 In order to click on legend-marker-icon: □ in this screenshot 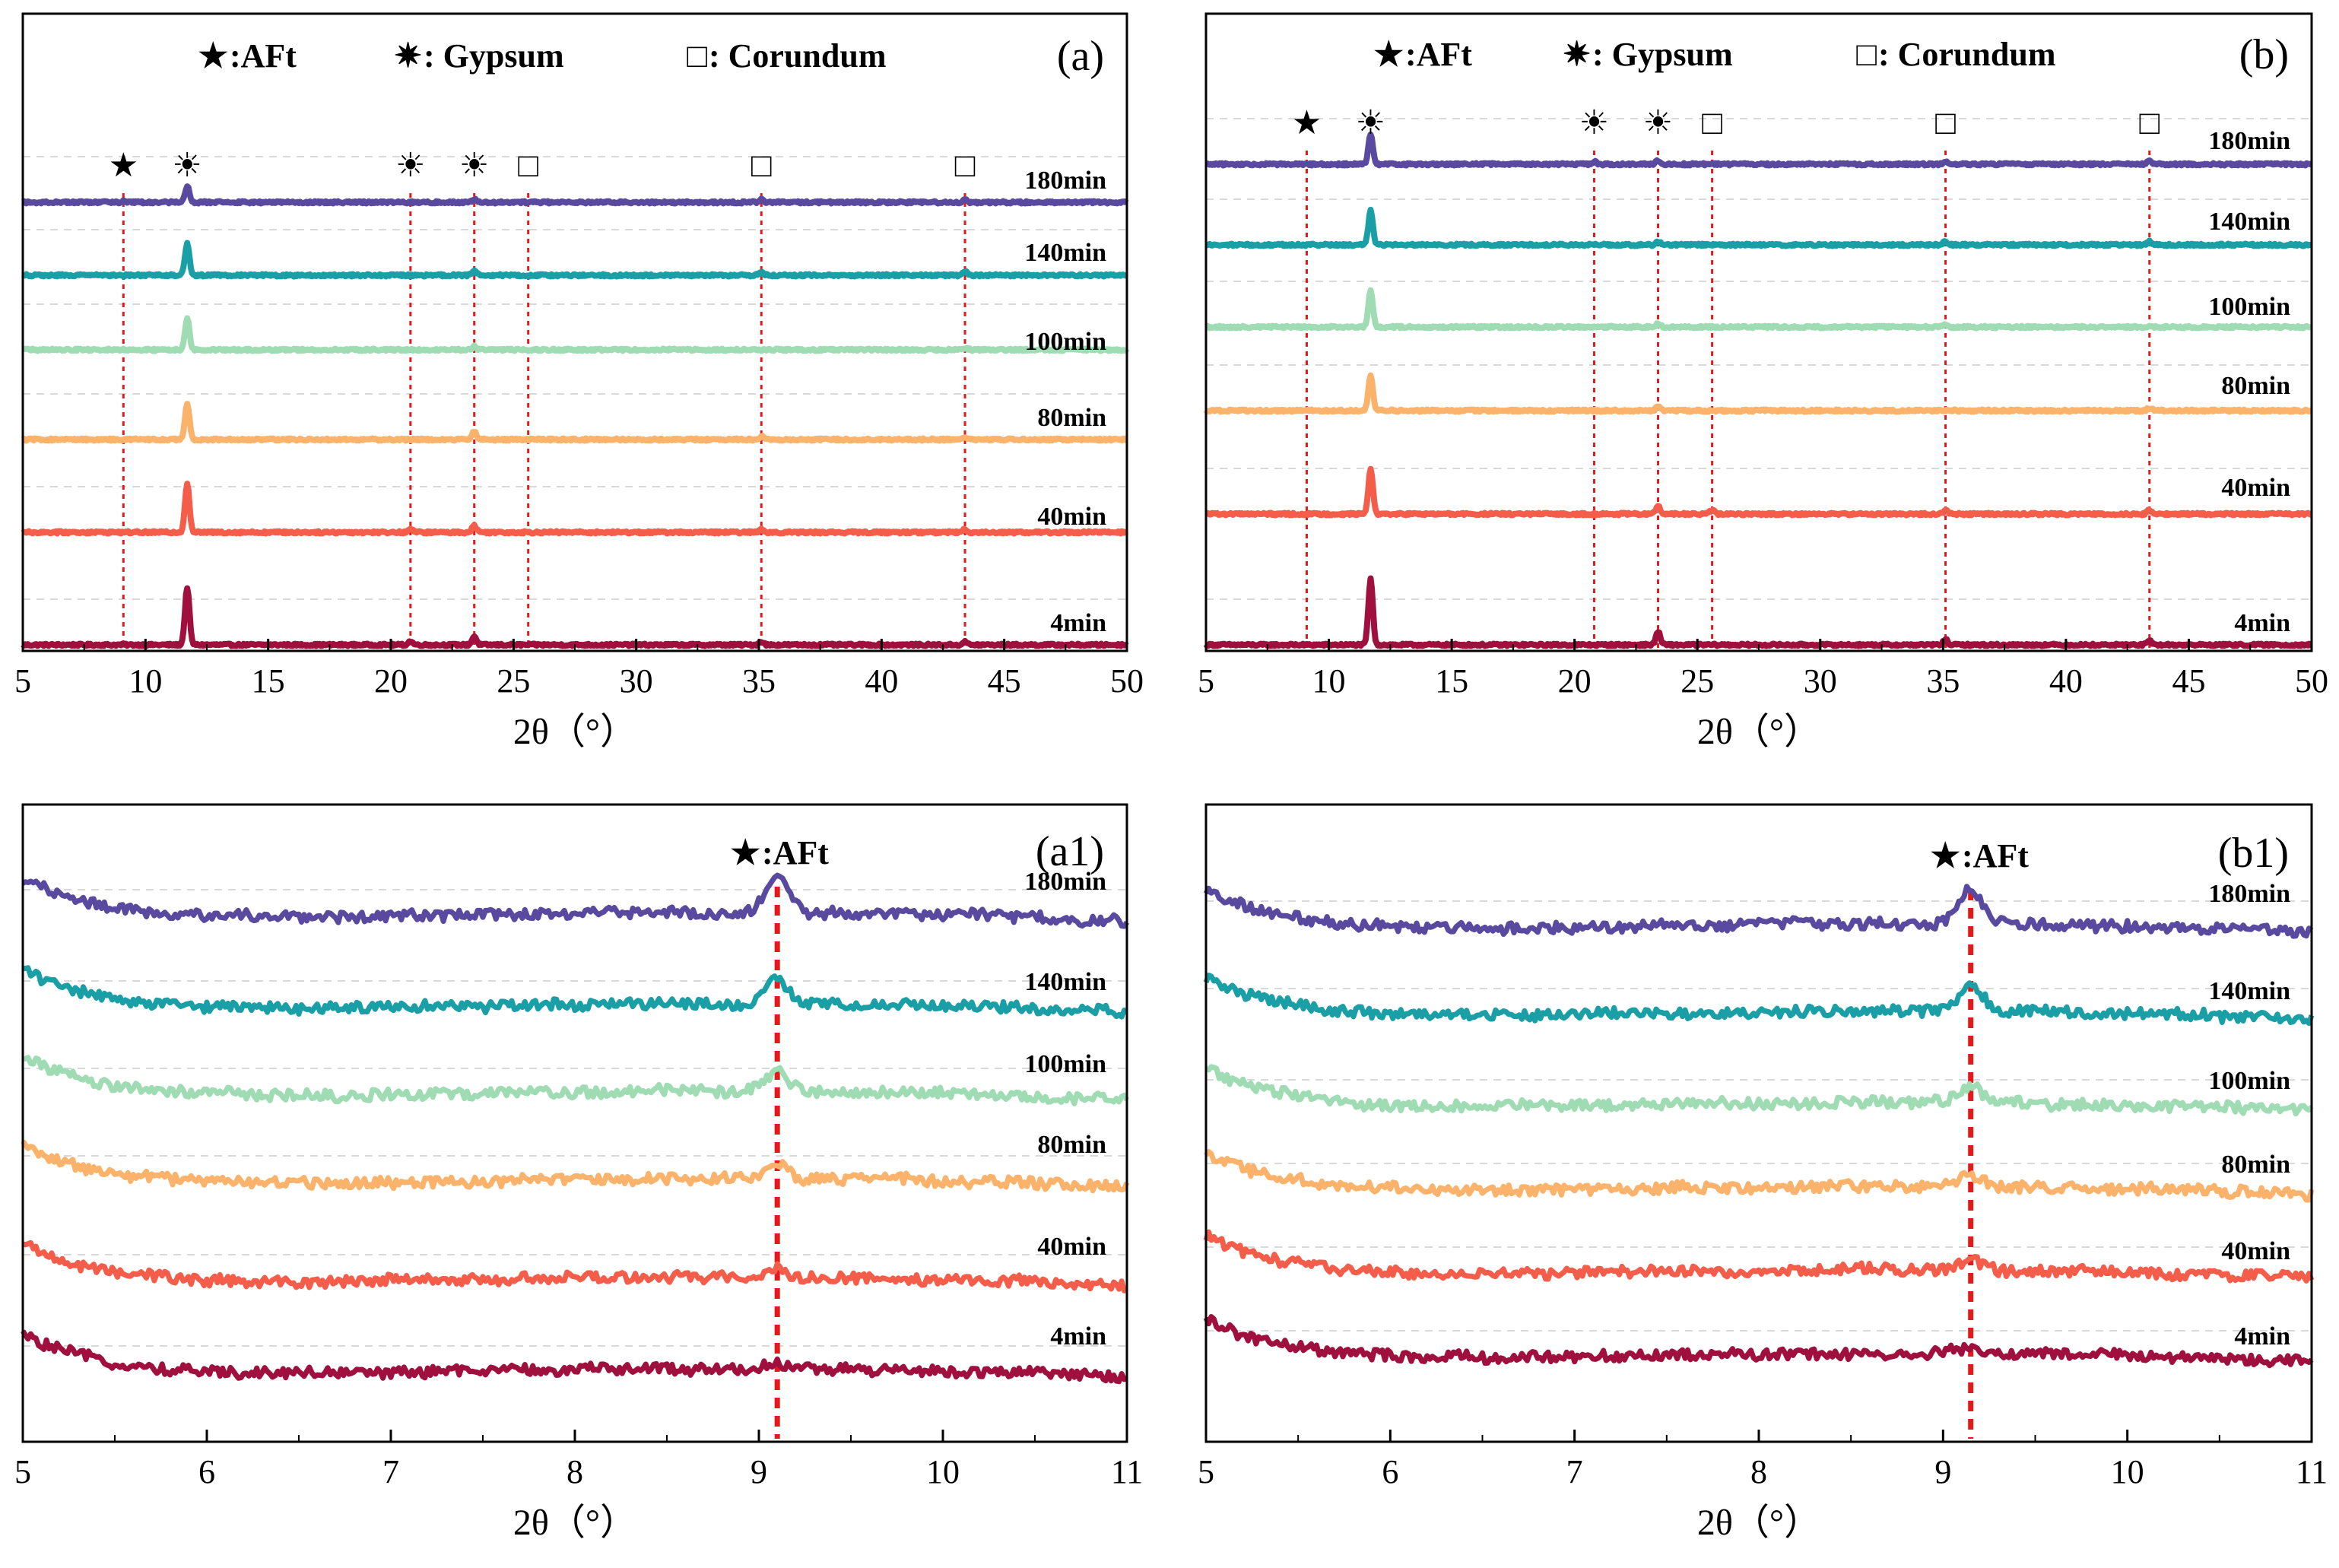, I will do `click(1867, 55)`.